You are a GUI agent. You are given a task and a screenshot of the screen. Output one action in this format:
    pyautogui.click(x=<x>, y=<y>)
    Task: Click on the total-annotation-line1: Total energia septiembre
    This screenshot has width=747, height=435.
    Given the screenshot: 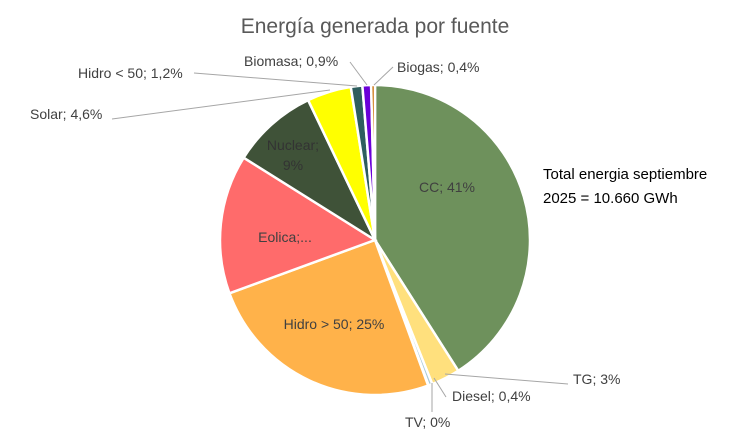 What is the action you would take?
    pyautogui.click(x=625, y=174)
    